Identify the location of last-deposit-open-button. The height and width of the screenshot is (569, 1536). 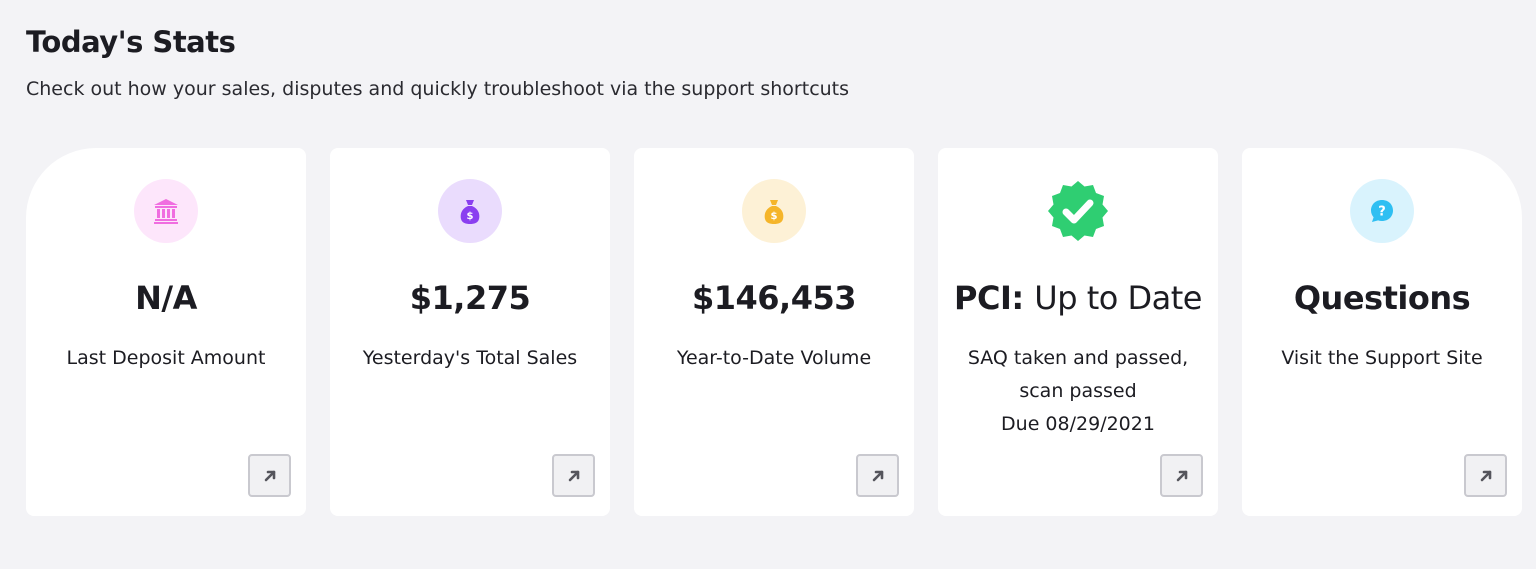
(269, 475).